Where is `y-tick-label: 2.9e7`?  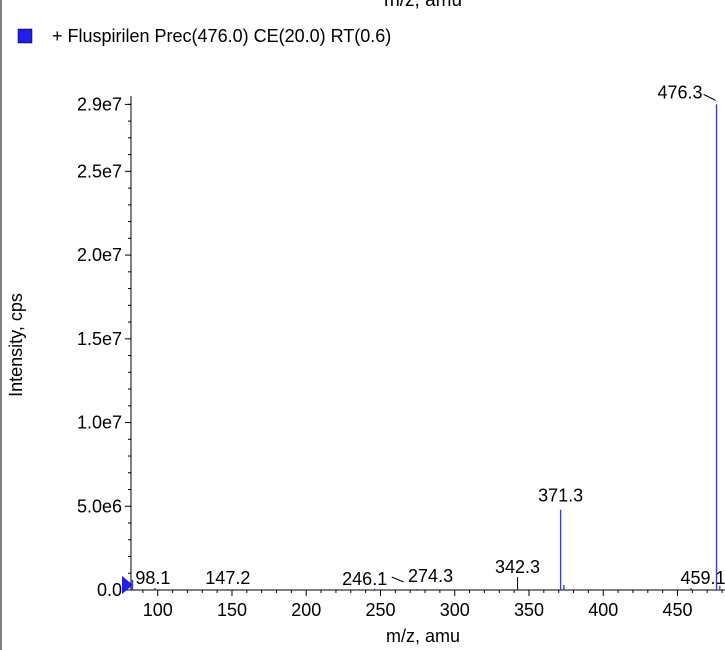
y-tick-label: 2.9e7 is located at coordinates (99, 104).